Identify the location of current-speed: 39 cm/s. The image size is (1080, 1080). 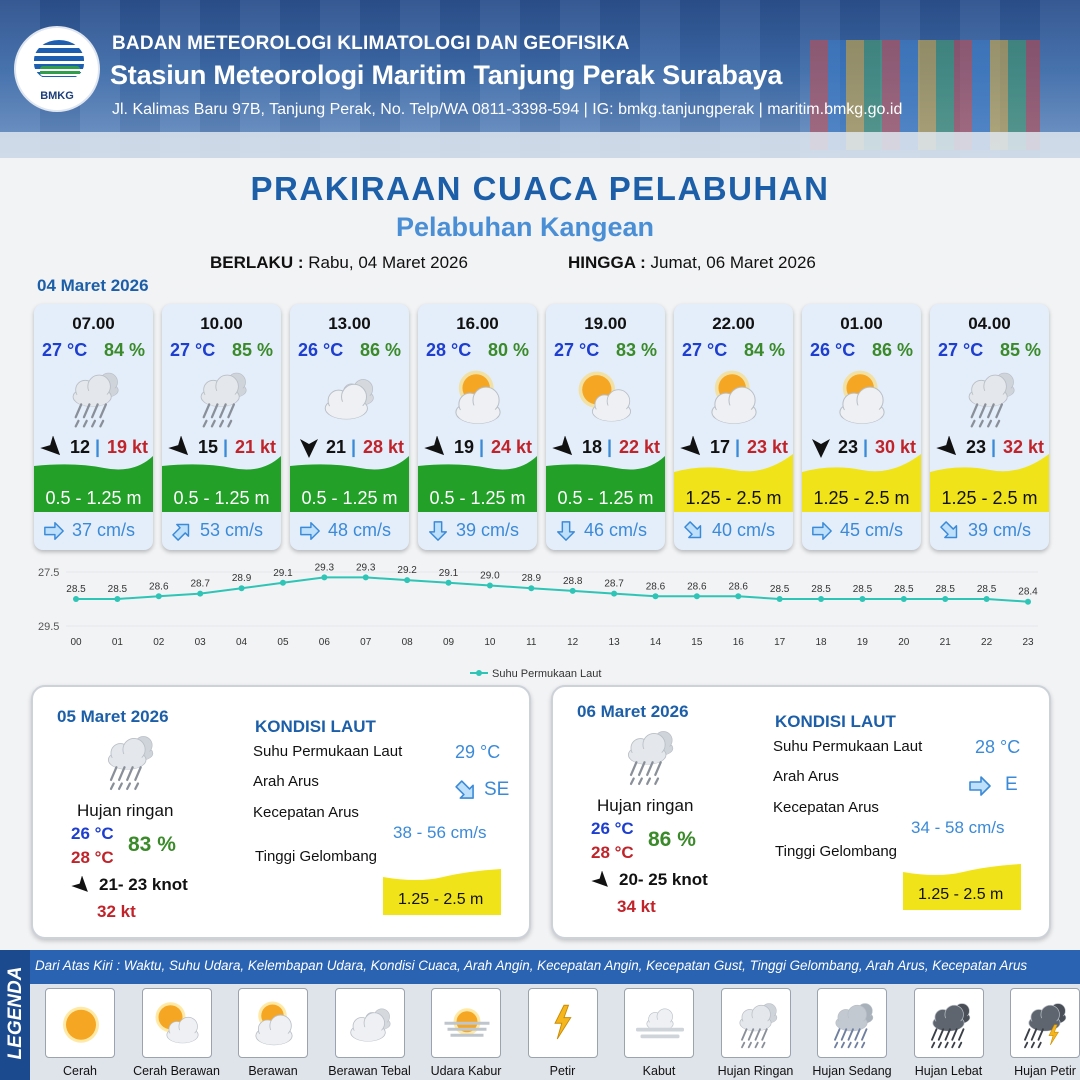
(1000, 530).